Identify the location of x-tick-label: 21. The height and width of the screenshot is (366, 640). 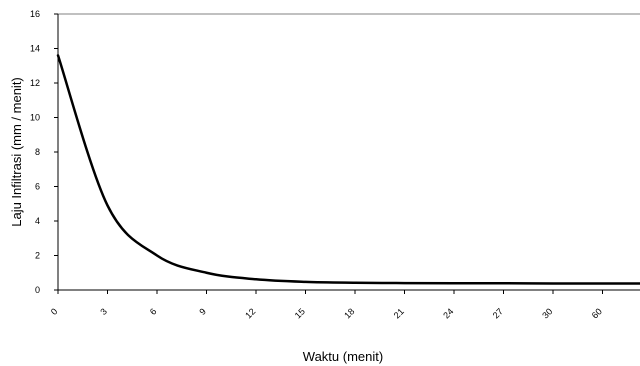
(399, 313).